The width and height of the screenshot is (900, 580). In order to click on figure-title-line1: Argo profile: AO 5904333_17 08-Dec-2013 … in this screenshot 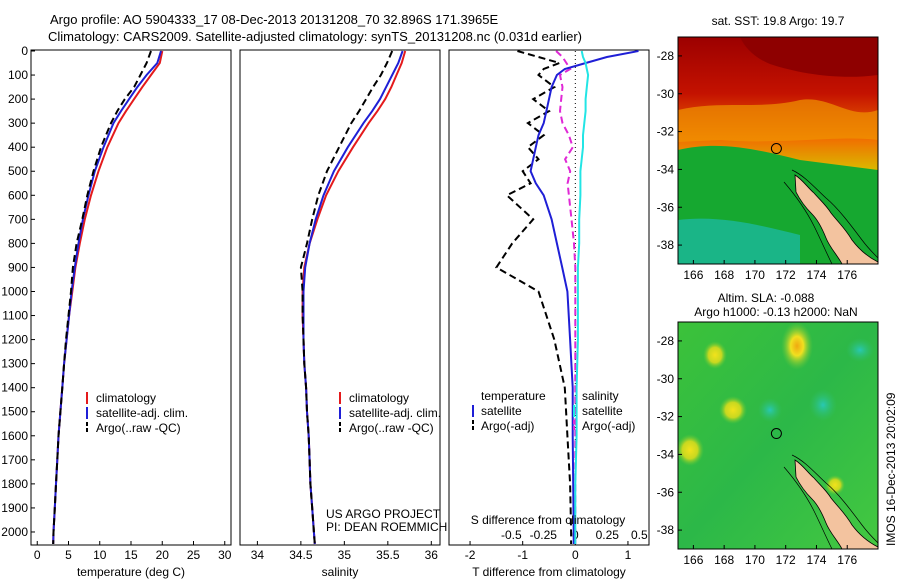, I will do `click(274, 19)`.